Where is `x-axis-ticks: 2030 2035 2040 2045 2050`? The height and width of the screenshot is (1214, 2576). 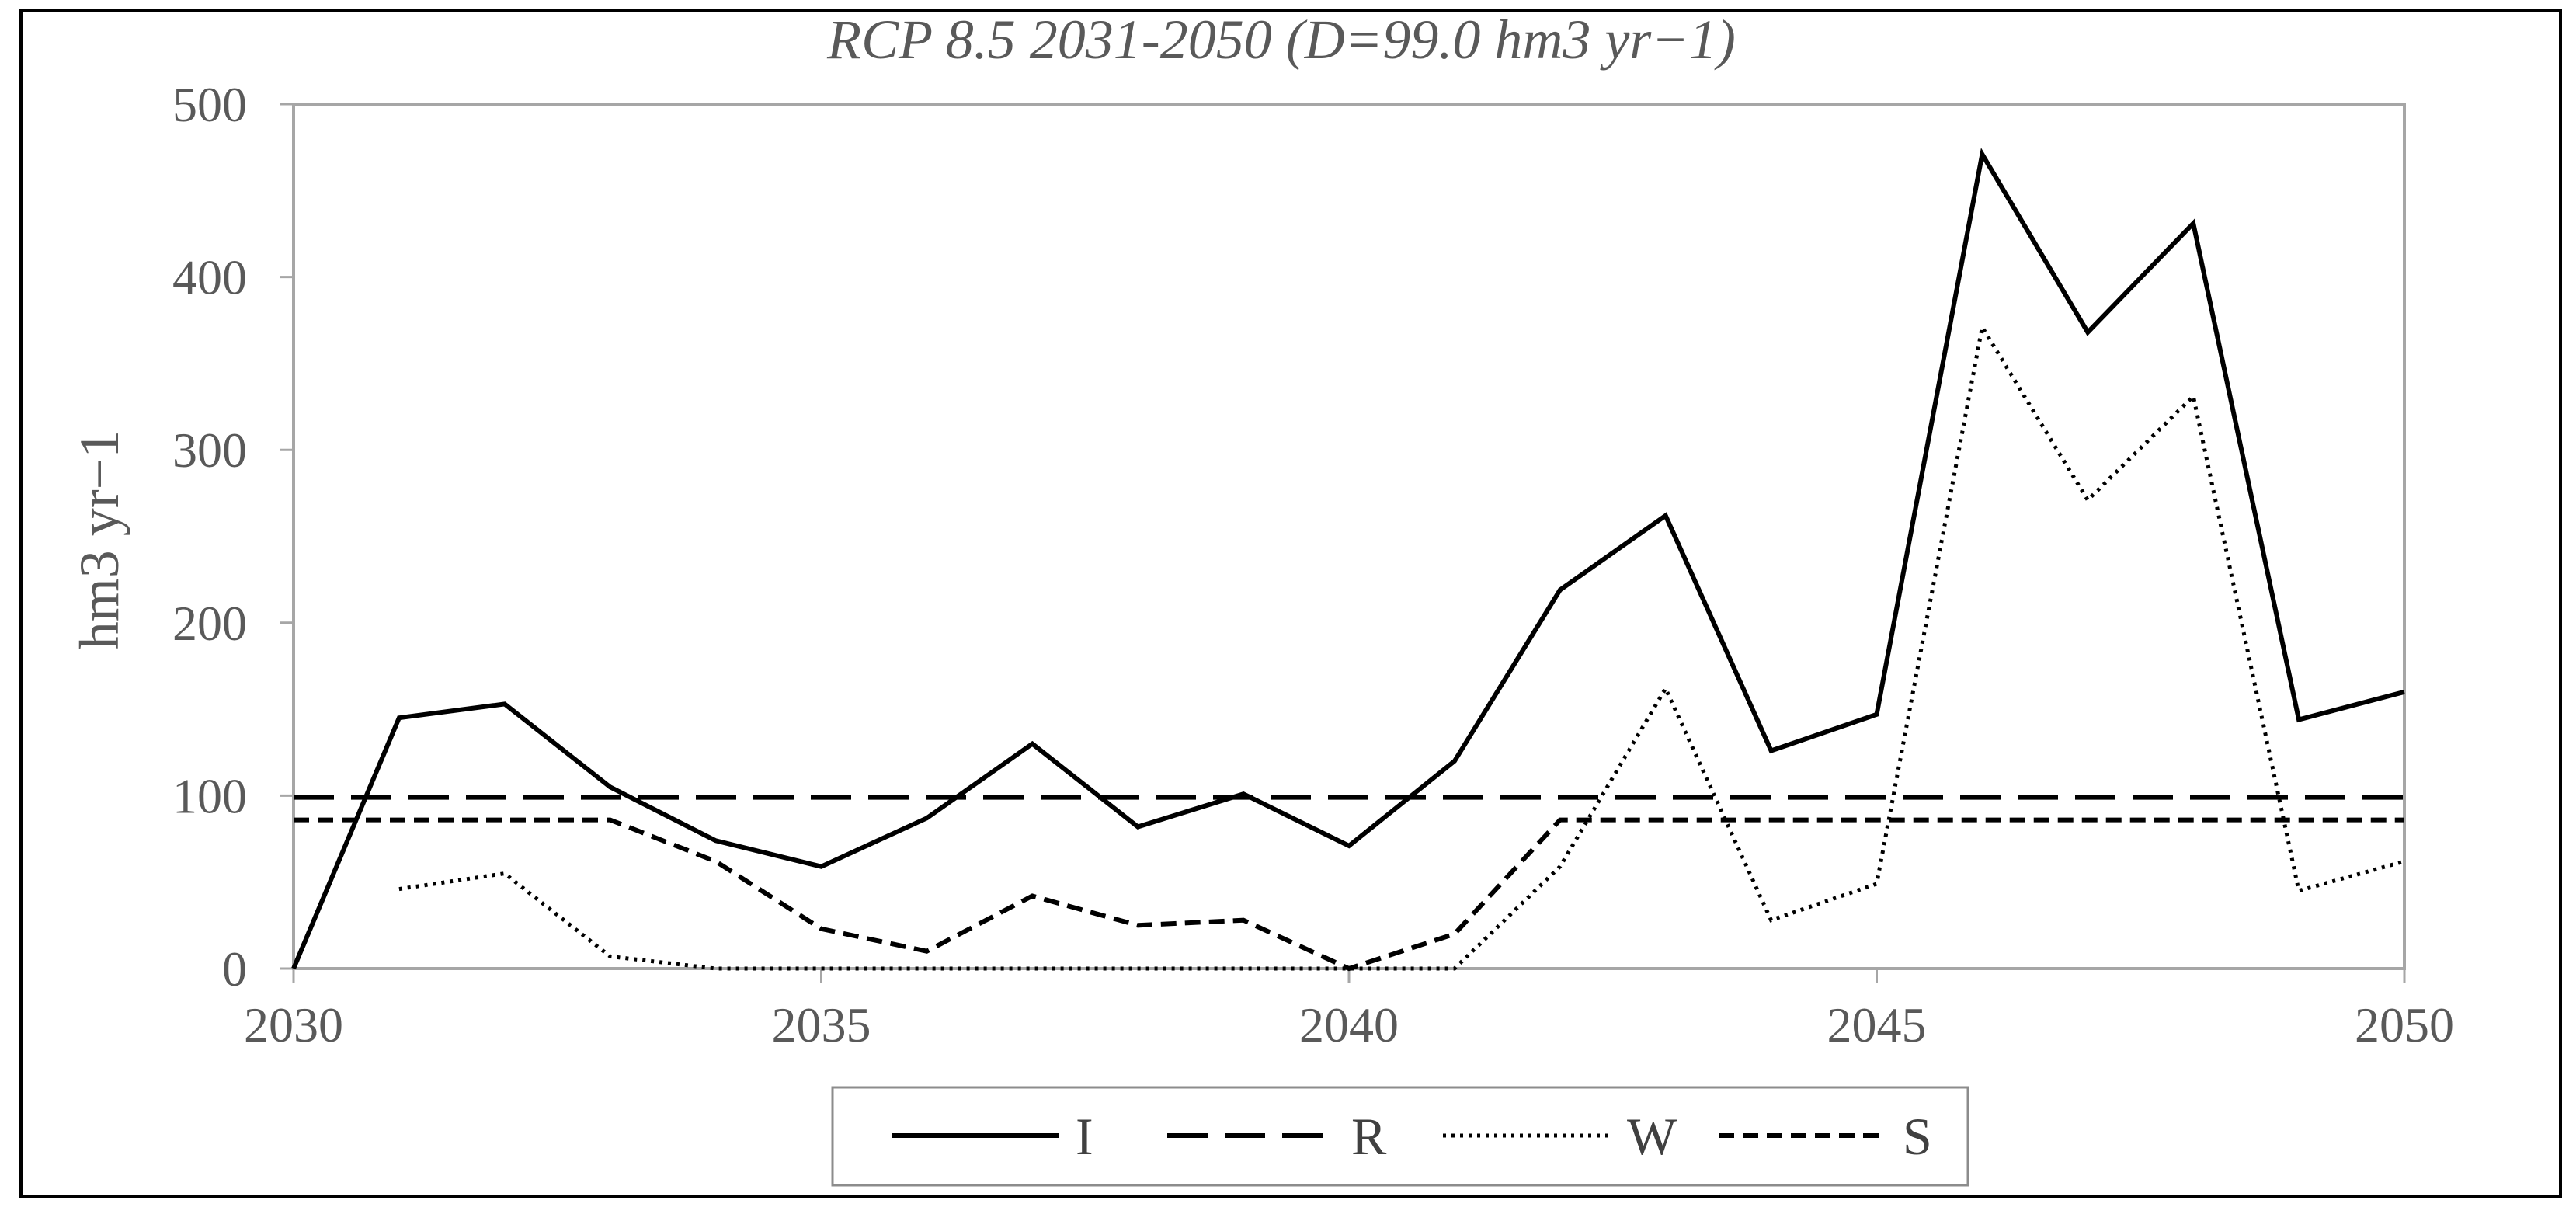
x-axis-ticks: 2030 2035 2040 2045 2050 is located at coordinates (1349, 1011).